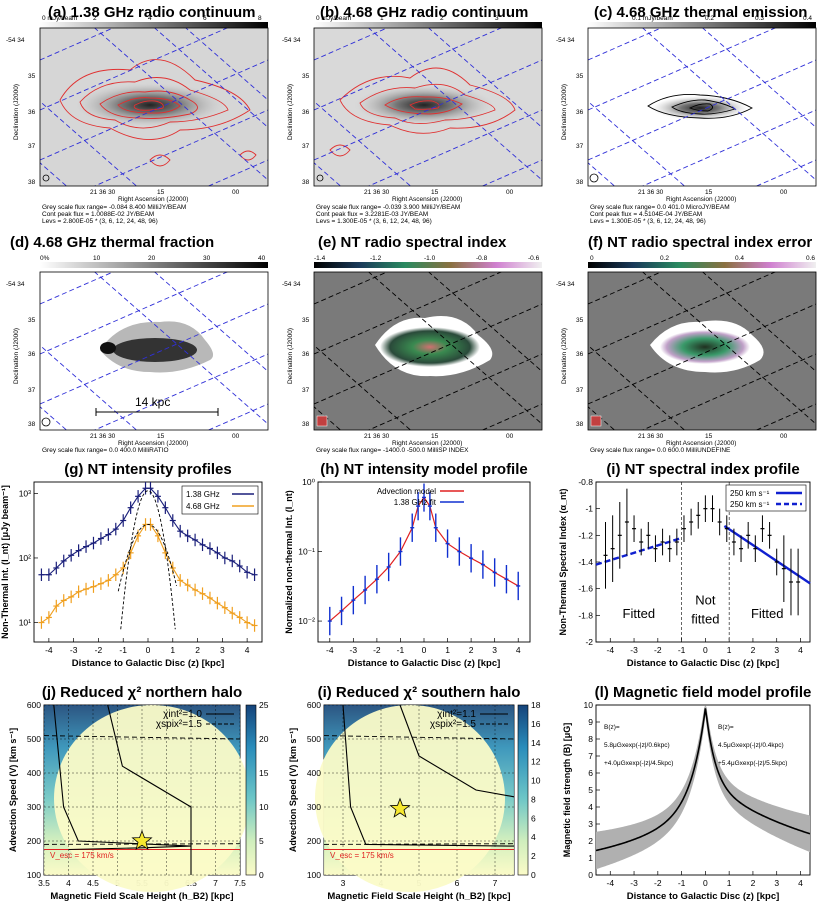  I want to click on dec-tick: 37, so click(306, 146).